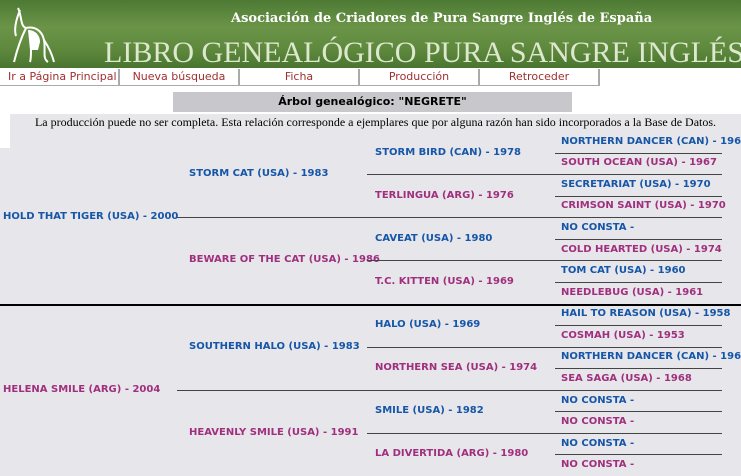  I want to click on nav-produccion: Producción, so click(420, 77).